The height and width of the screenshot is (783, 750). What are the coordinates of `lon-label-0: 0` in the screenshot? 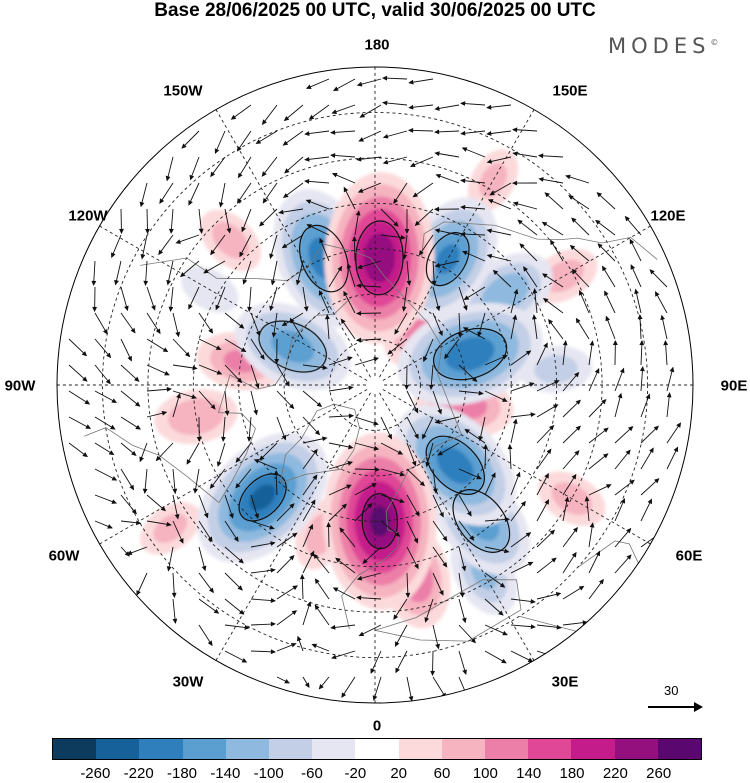 It's located at (377, 726).